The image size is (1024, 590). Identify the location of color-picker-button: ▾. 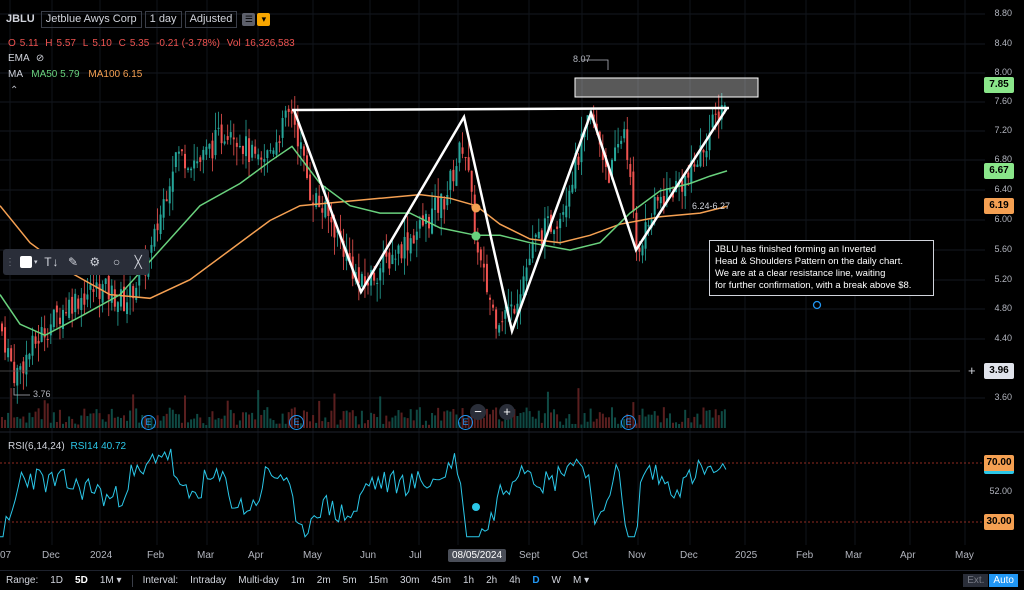
(29, 262).